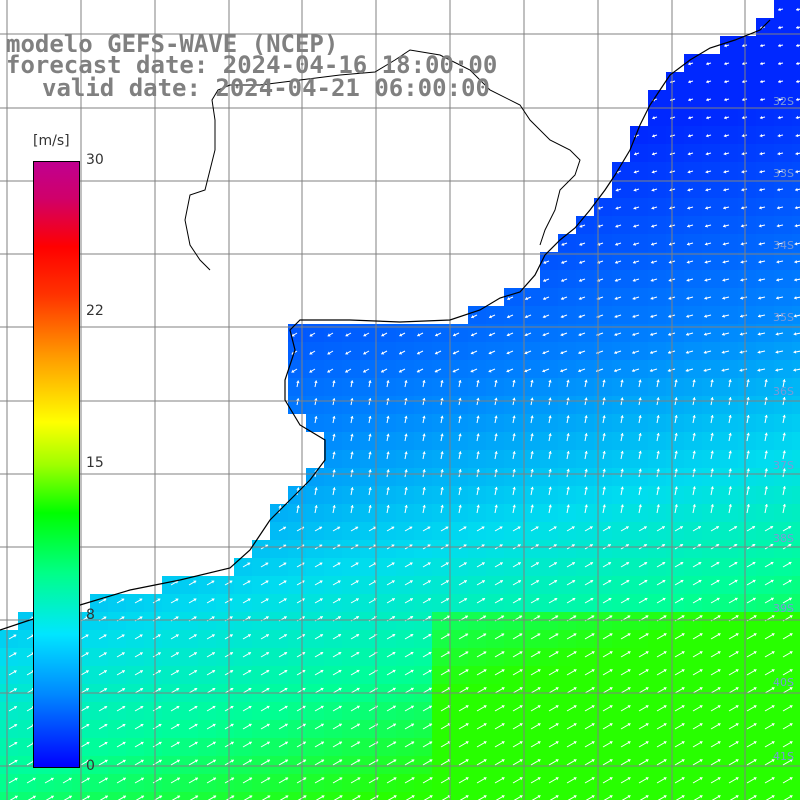 Image resolution: width=800 pixels, height=800 pixels. What do you see at coordinates (382, 160) in the screenshot?
I see `country-border` at bounding box center [382, 160].